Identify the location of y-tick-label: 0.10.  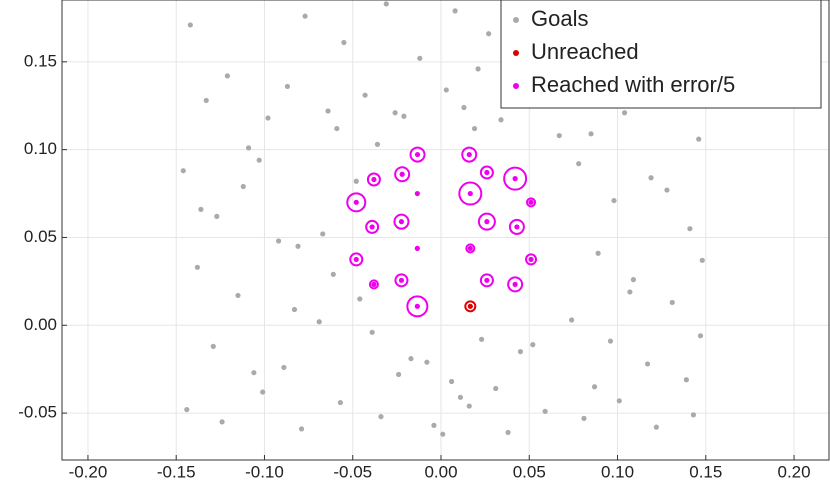
(40, 148).